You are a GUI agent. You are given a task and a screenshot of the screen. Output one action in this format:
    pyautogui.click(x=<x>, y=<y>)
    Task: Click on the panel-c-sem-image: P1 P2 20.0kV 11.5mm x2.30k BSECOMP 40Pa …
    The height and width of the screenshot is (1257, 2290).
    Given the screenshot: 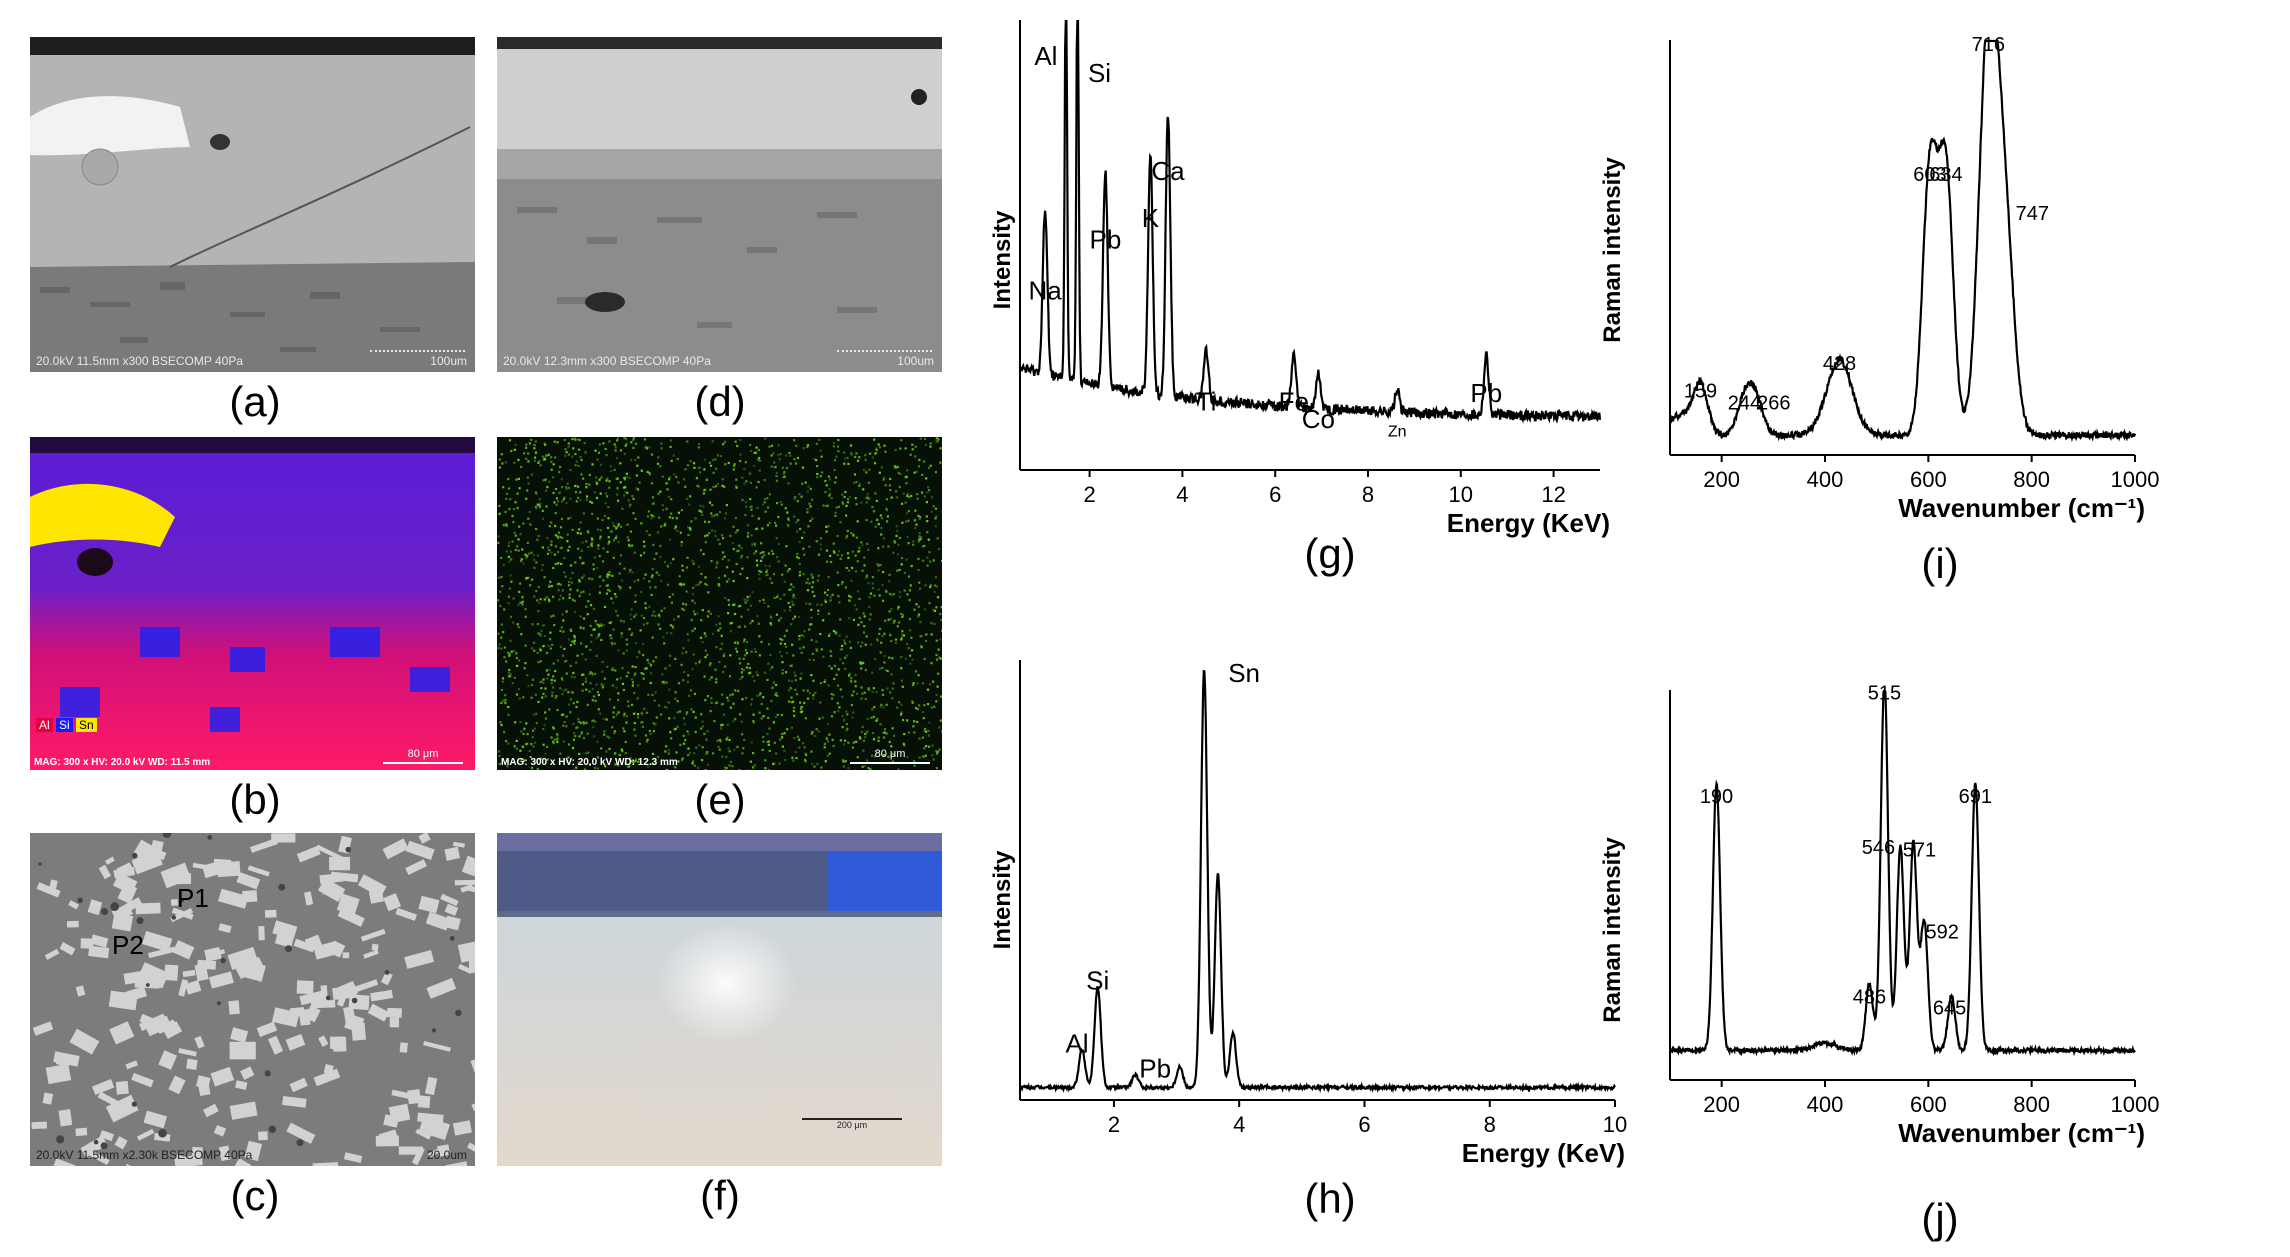 What is the action you would take?
    pyautogui.click(x=252, y=999)
    